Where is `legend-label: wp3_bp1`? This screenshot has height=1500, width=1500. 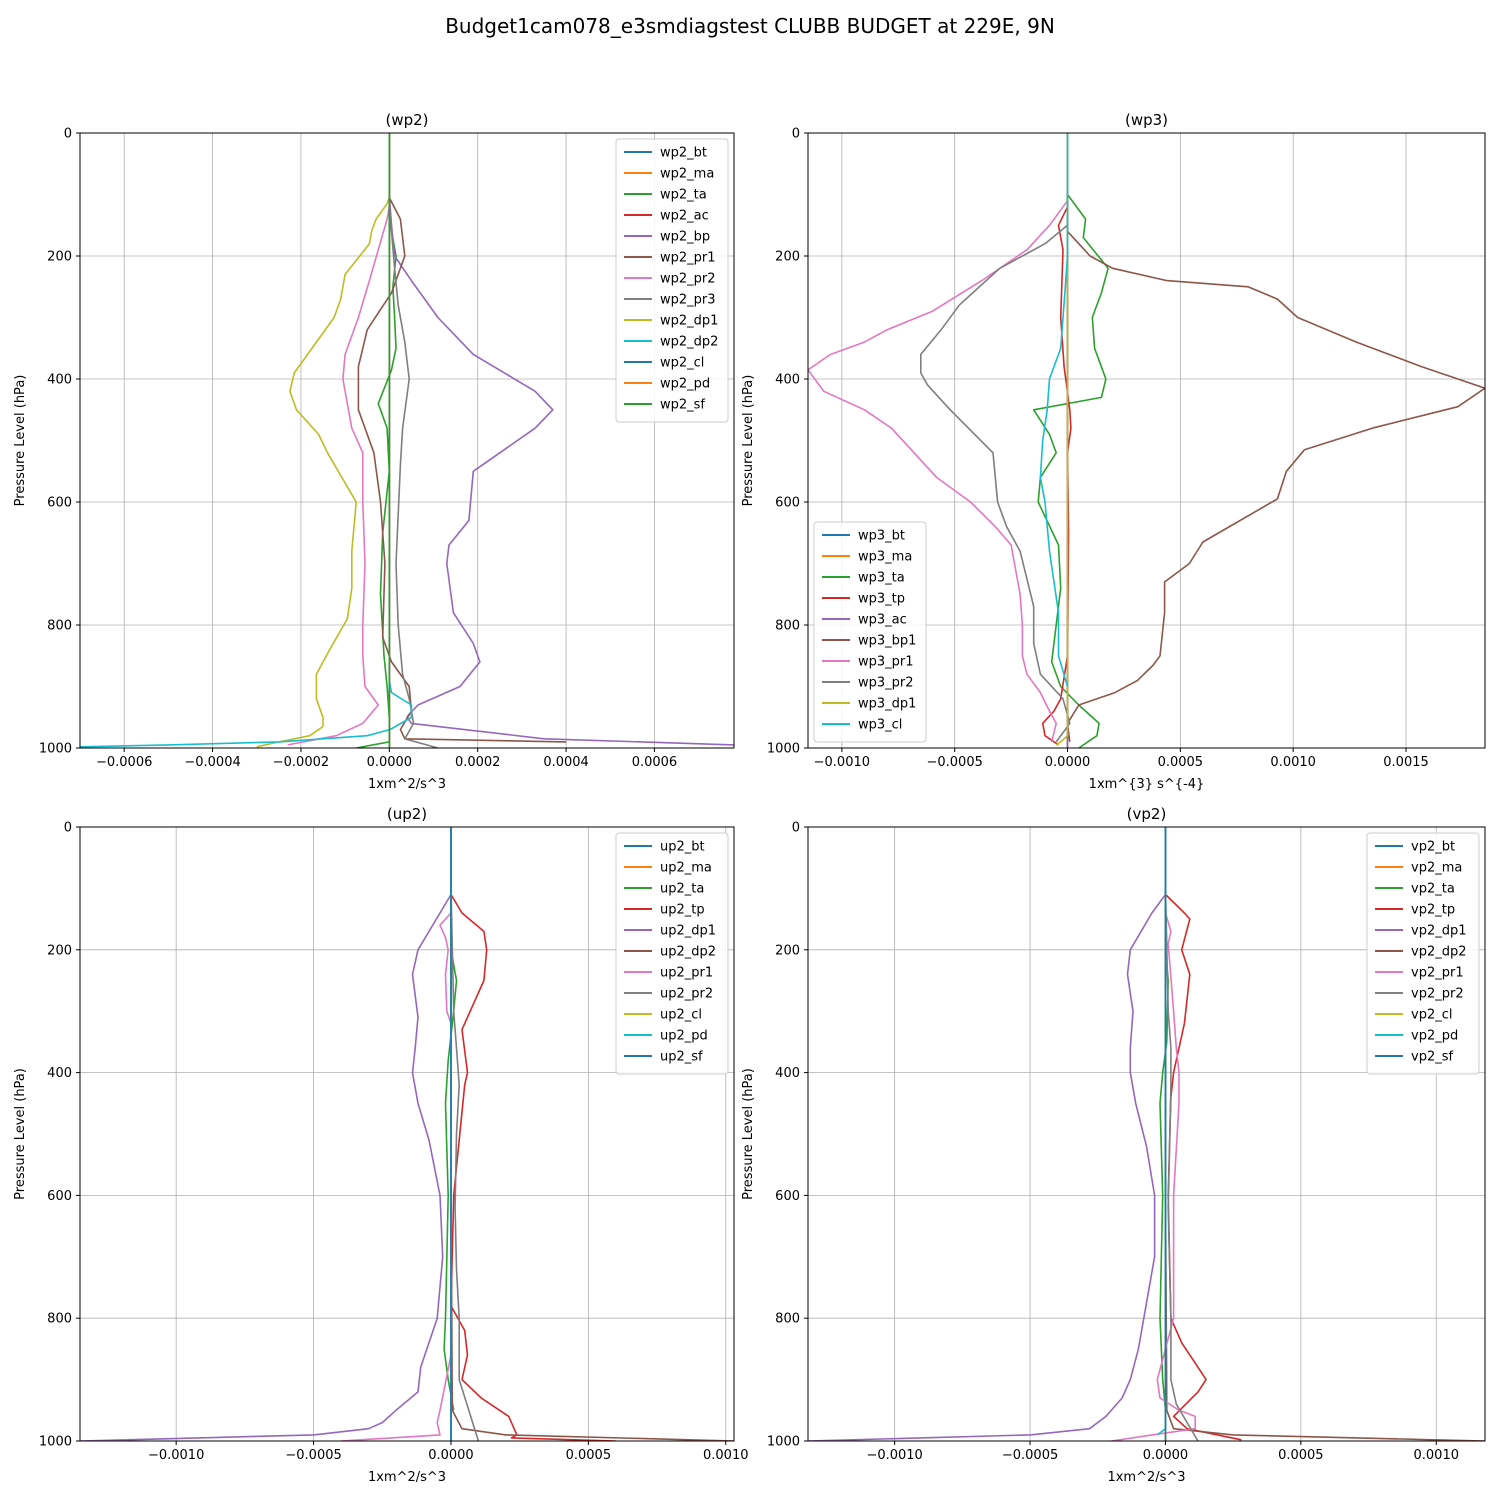 legend-label: wp3_bp1 is located at coordinates (887, 641).